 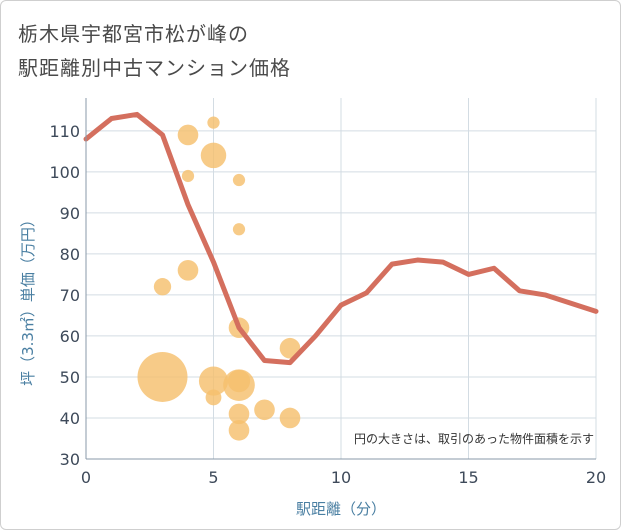 I want to click on y-tick-label: 100, so click(x=64, y=172).